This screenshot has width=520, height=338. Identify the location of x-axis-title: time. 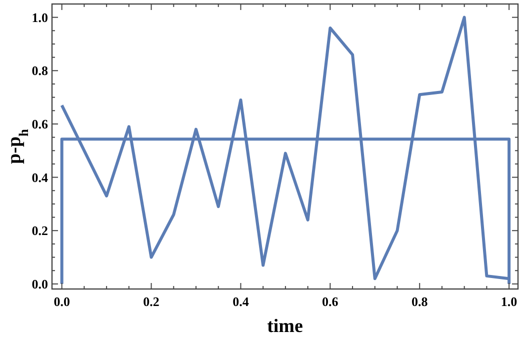
(285, 326).